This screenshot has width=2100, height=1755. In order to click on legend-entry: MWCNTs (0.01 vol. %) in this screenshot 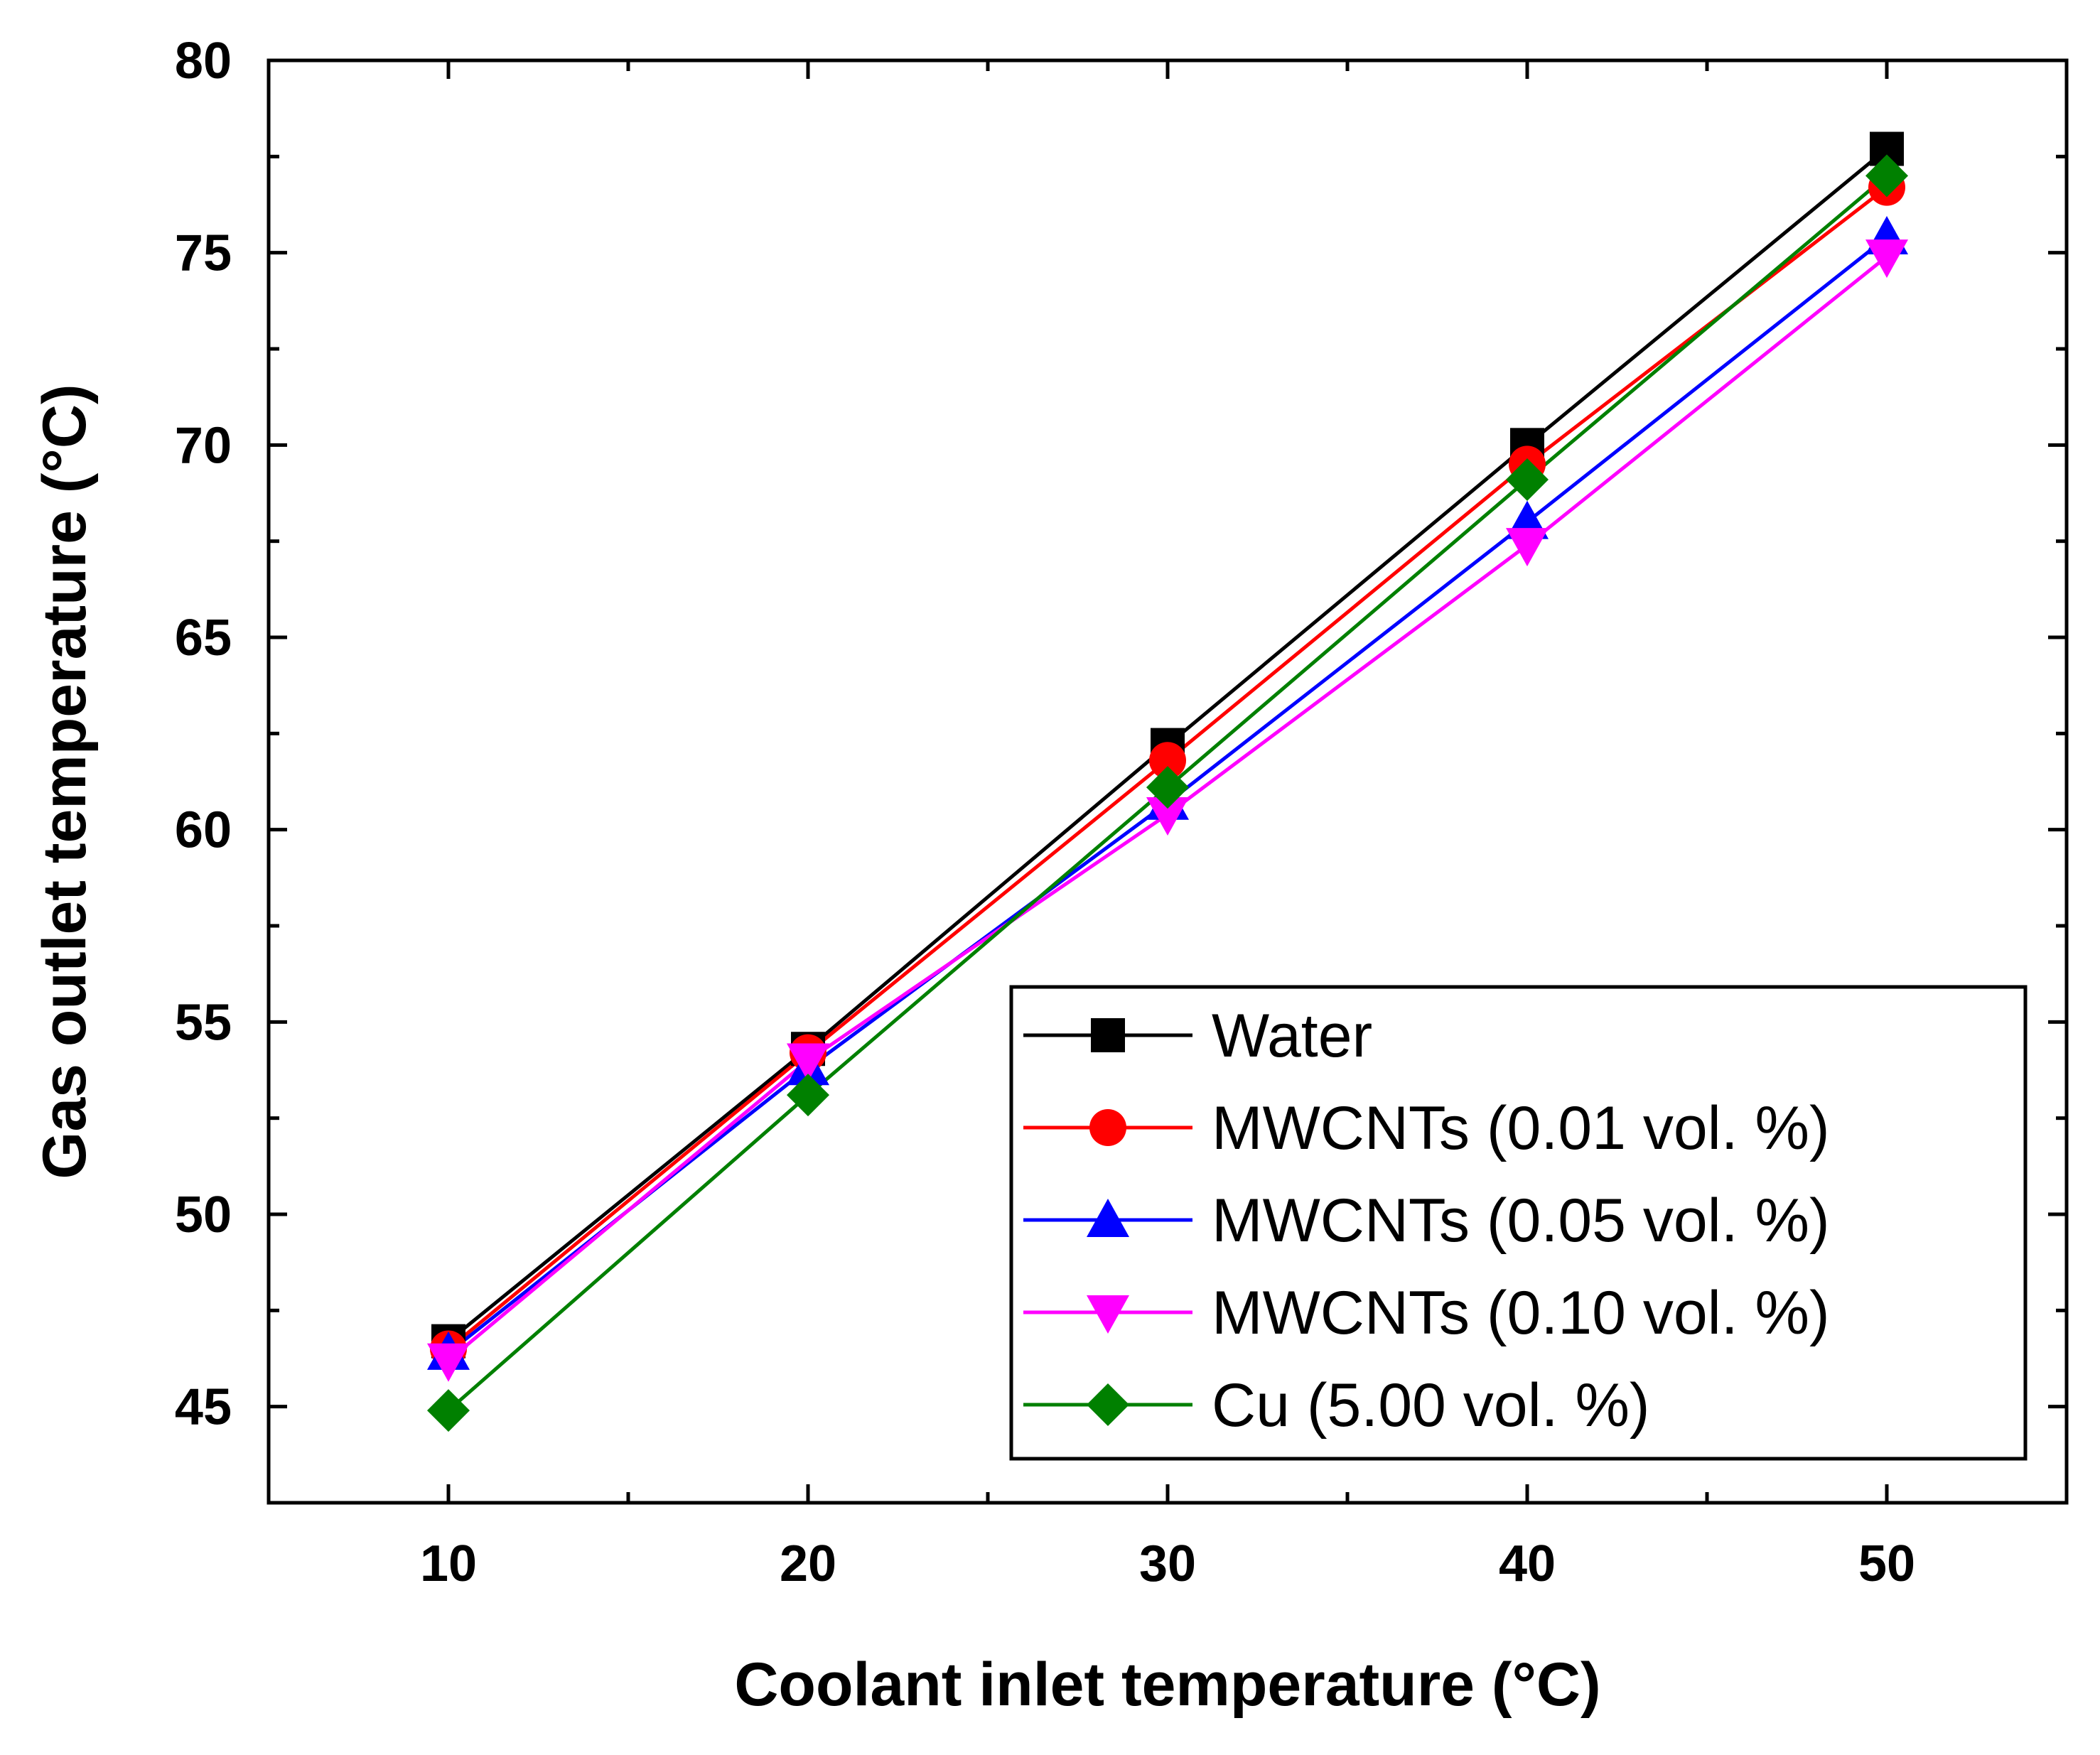, I will do `click(1427, 1128)`.